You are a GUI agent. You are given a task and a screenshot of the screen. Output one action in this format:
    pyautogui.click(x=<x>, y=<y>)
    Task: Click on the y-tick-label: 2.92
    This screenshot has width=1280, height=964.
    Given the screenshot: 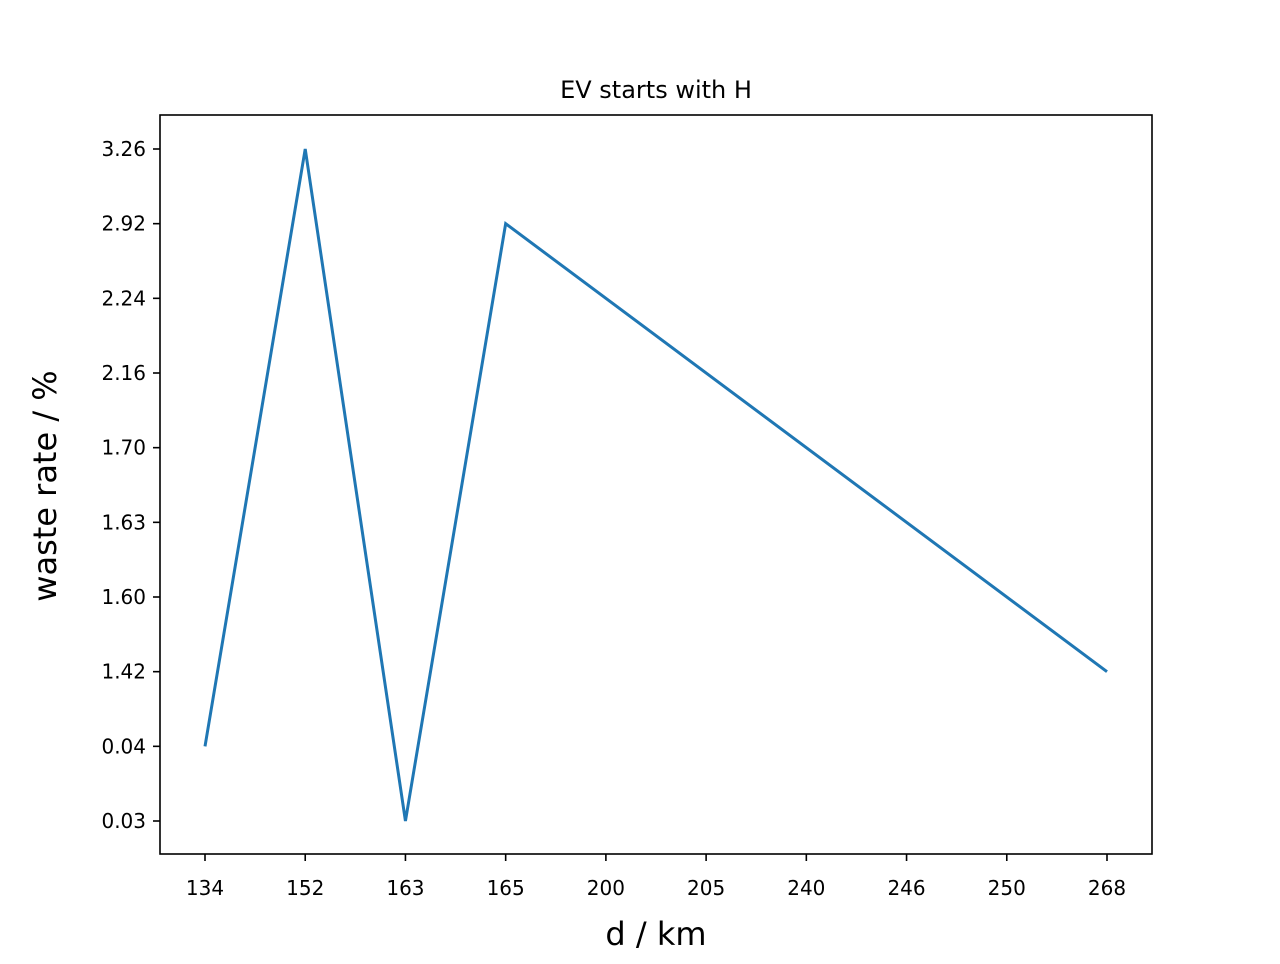 What is the action you would take?
    pyautogui.click(x=123, y=224)
    